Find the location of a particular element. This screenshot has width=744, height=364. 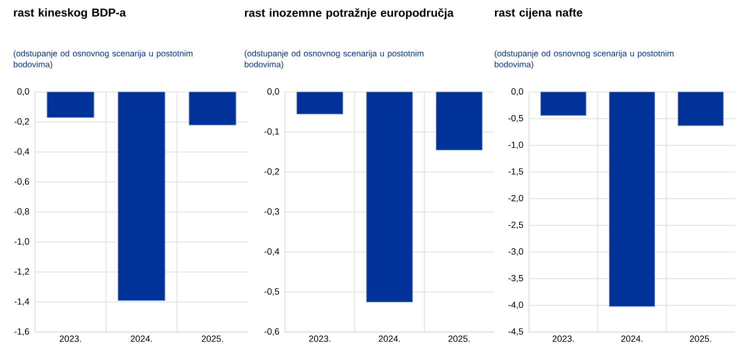

chart-title: rast kineskog BDP-a is located at coordinates (70, 13).